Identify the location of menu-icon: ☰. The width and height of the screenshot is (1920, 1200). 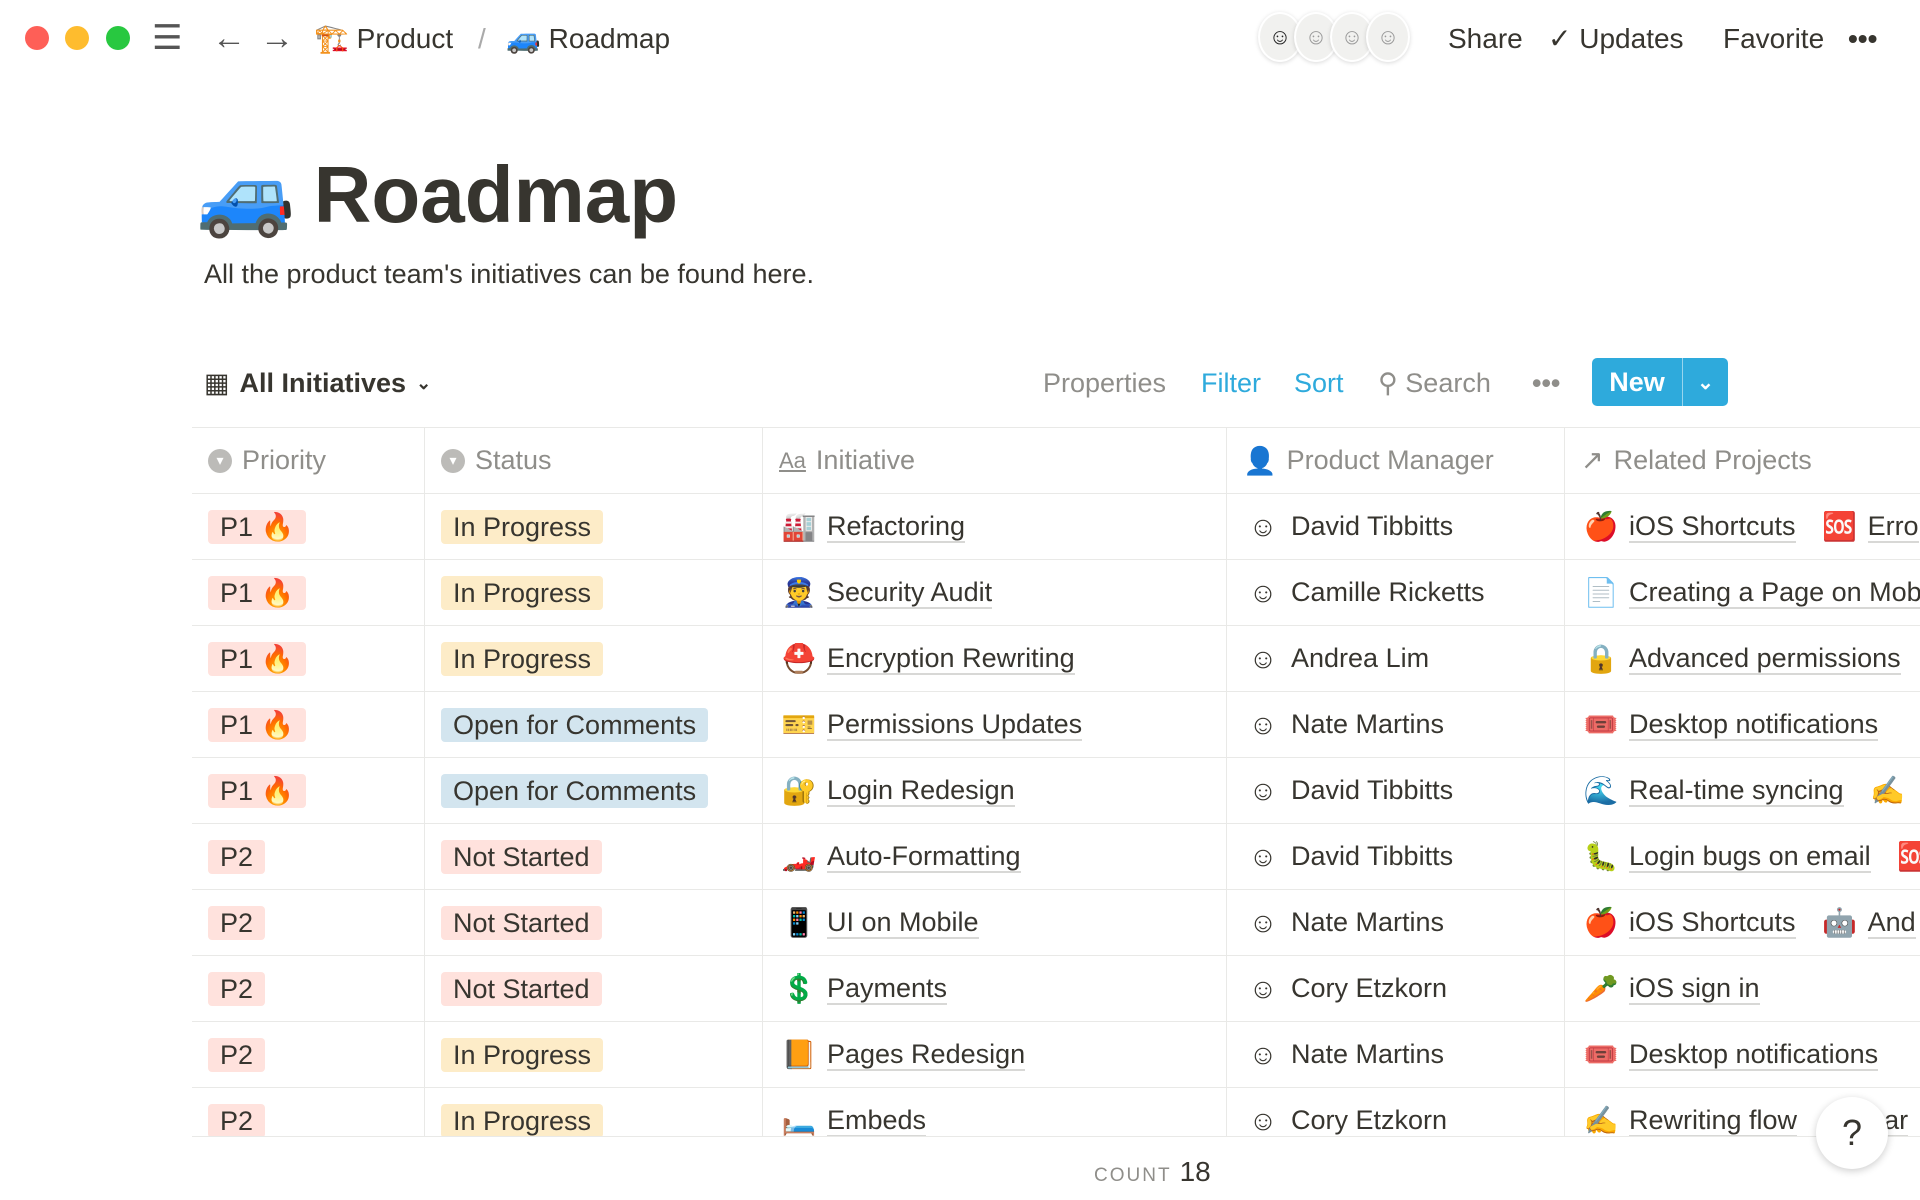
(167, 38).